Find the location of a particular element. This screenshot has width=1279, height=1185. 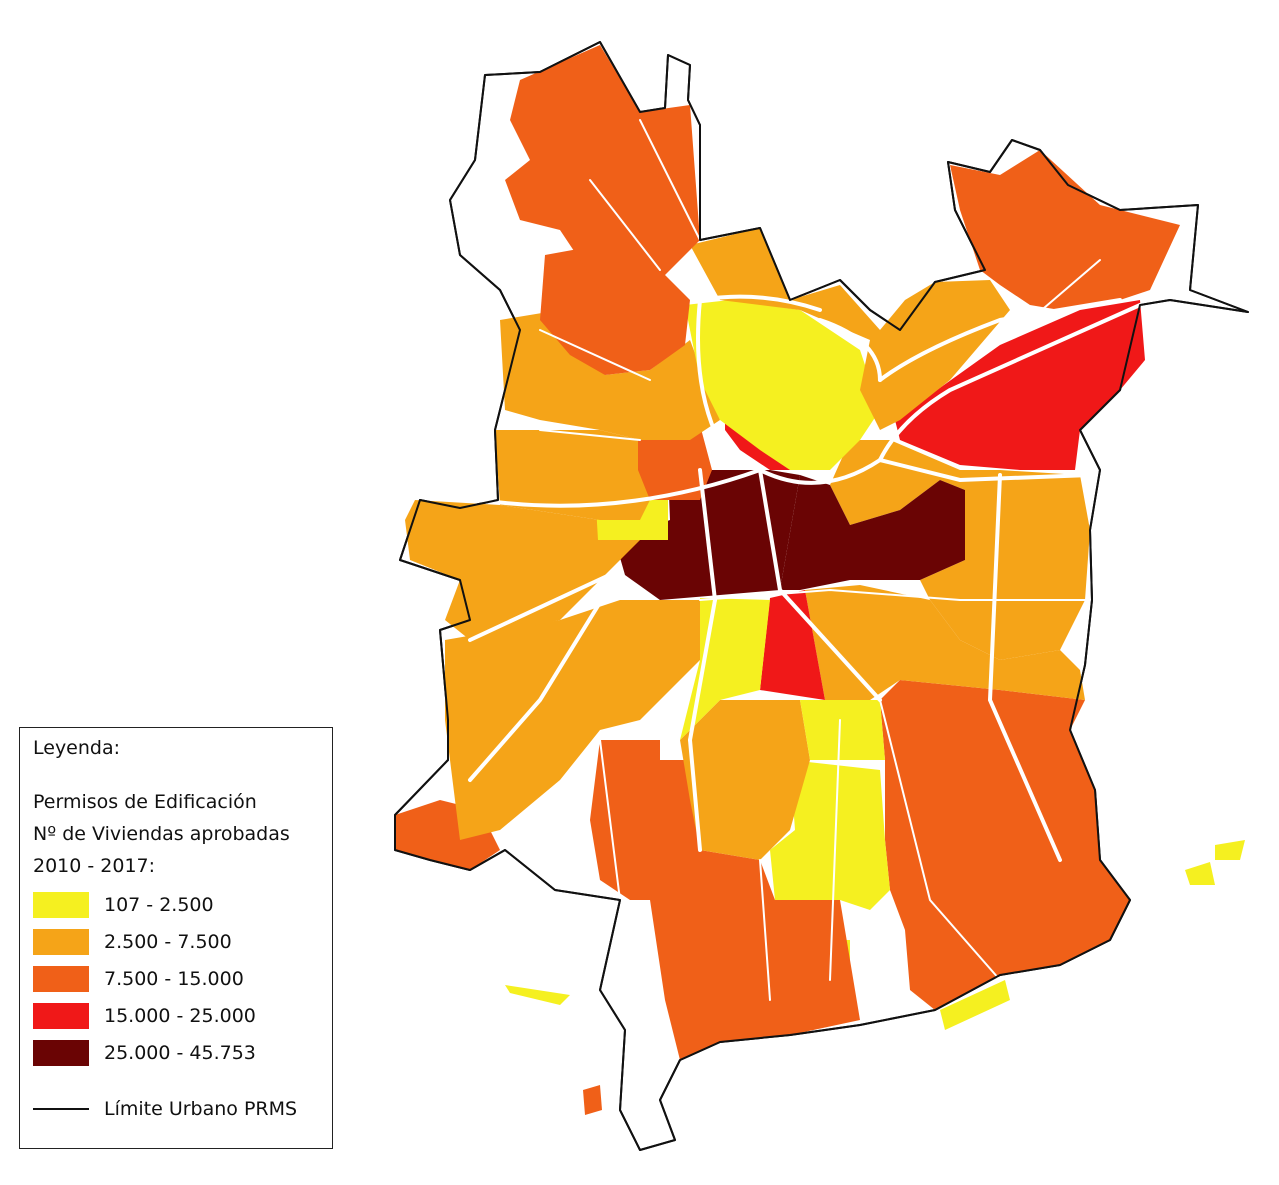

zone-north-west-a is located at coordinates (602, 172).